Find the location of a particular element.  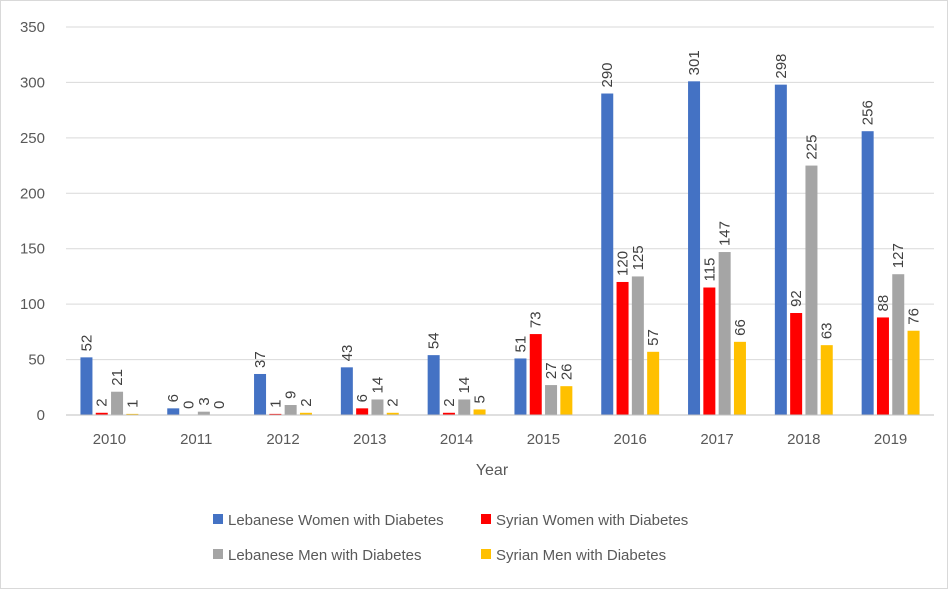

y-tick-label: 150 is located at coordinates (32, 249).